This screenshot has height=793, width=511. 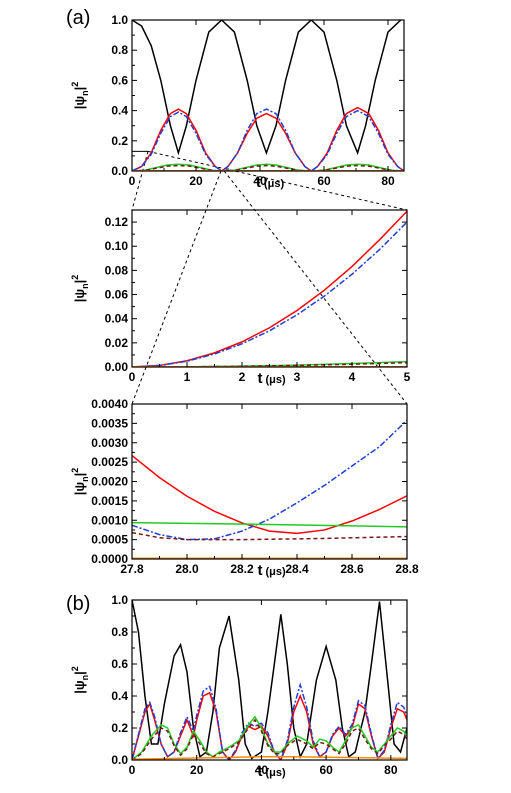 What do you see at coordinates (117, 343) in the screenshot?
I see `y-tick-label: 0.02` at bounding box center [117, 343].